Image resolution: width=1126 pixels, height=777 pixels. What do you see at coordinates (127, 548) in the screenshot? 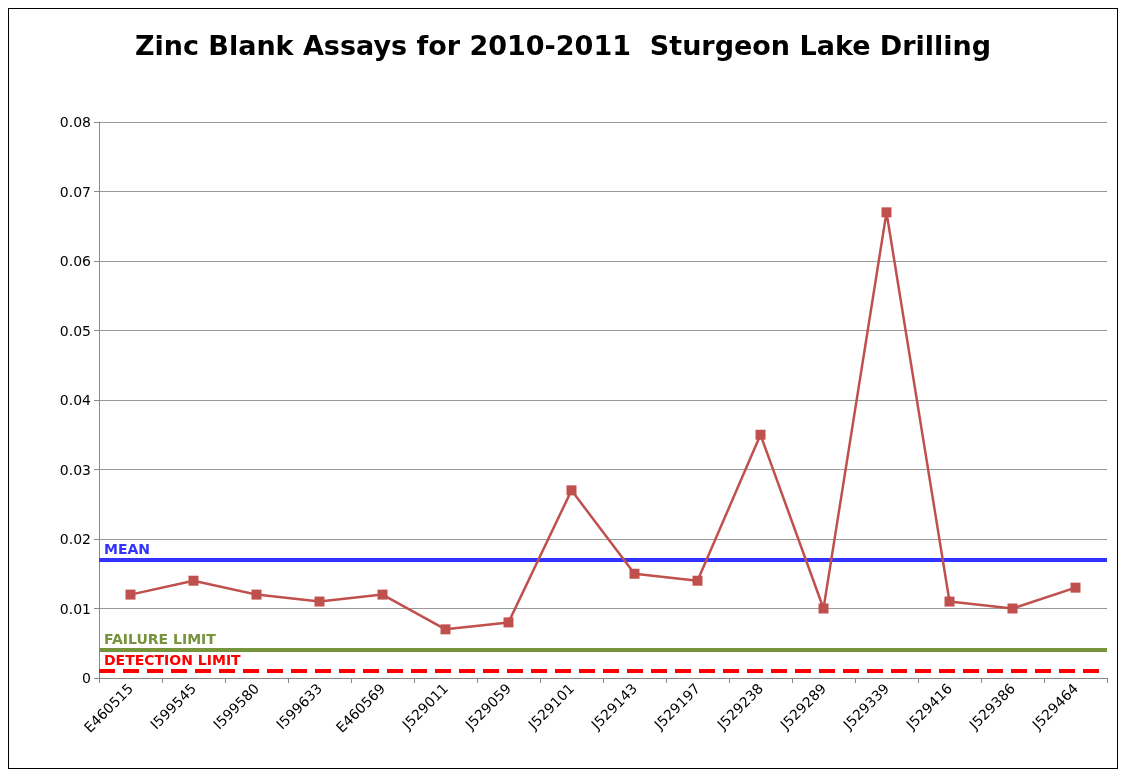
I see `ref-line-label: MEAN` at bounding box center [127, 548].